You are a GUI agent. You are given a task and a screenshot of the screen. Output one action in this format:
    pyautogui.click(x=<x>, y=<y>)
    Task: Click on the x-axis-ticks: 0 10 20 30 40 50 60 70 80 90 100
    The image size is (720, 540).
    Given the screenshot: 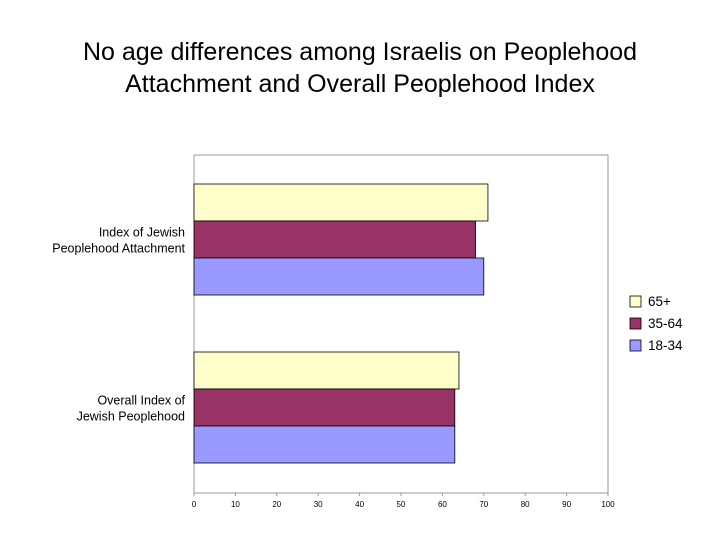 What is the action you would take?
    pyautogui.click(x=403, y=501)
    